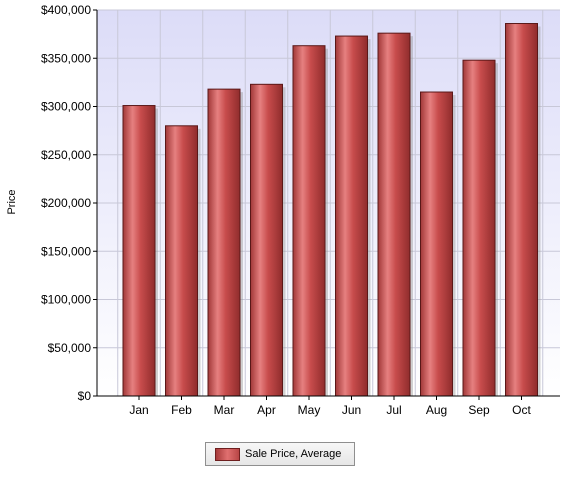 The height and width of the screenshot is (479, 571). Describe the element at coordinates (351, 216) in the screenshot. I see `bar-jun` at that location.